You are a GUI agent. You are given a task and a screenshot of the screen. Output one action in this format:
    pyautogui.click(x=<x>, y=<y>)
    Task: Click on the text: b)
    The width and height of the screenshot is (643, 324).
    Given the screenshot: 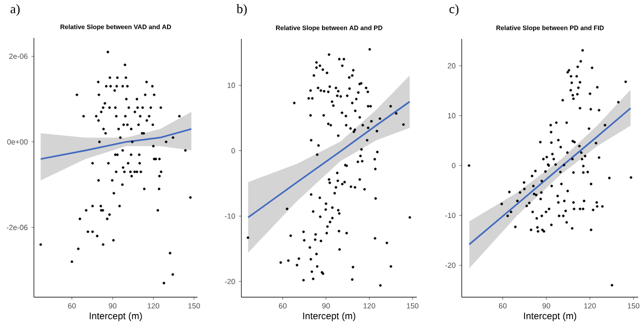 What is the action you would take?
    pyautogui.click(x=241, y=10)
    